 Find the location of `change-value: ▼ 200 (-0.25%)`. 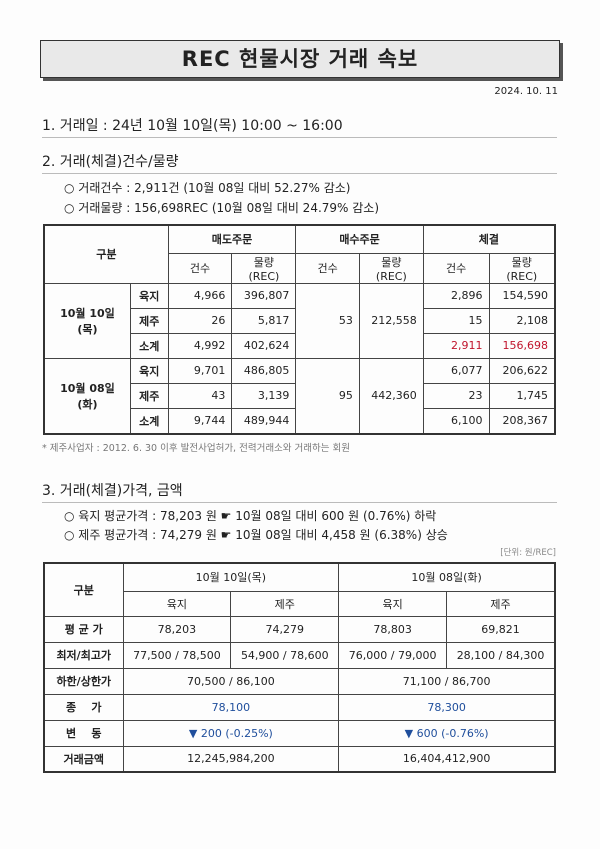

change-value: ▼ 200 (-0.25%) is located at coordinates (231, 733).